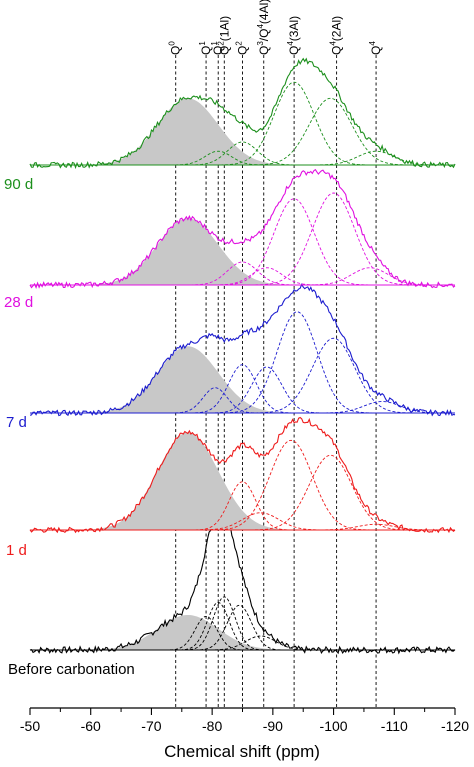  I want to click on x-tick-label: -110, so click(394, 726).